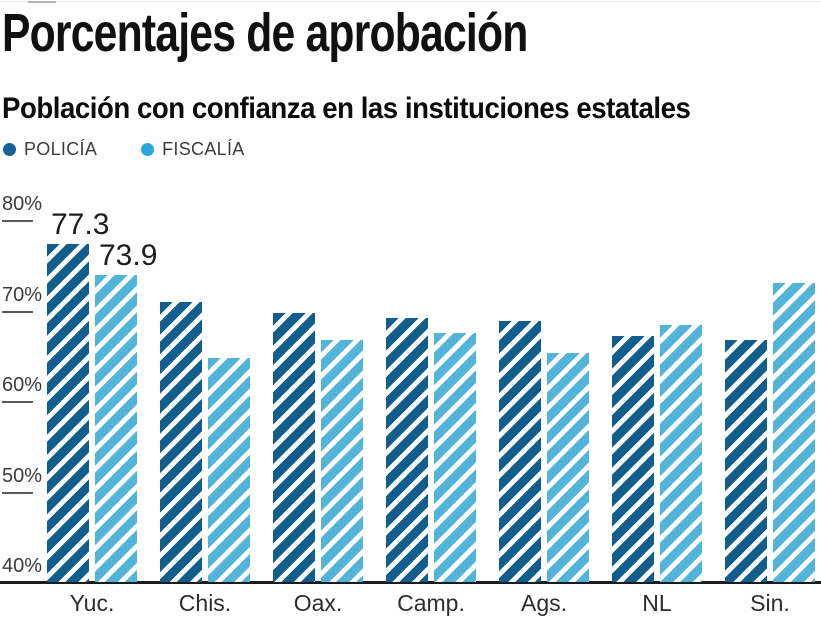 The image size is (821, 620). Describe the element at coordinates (681, 453) in the screenshot. I see `bar-nl-fiscalia` at that location.